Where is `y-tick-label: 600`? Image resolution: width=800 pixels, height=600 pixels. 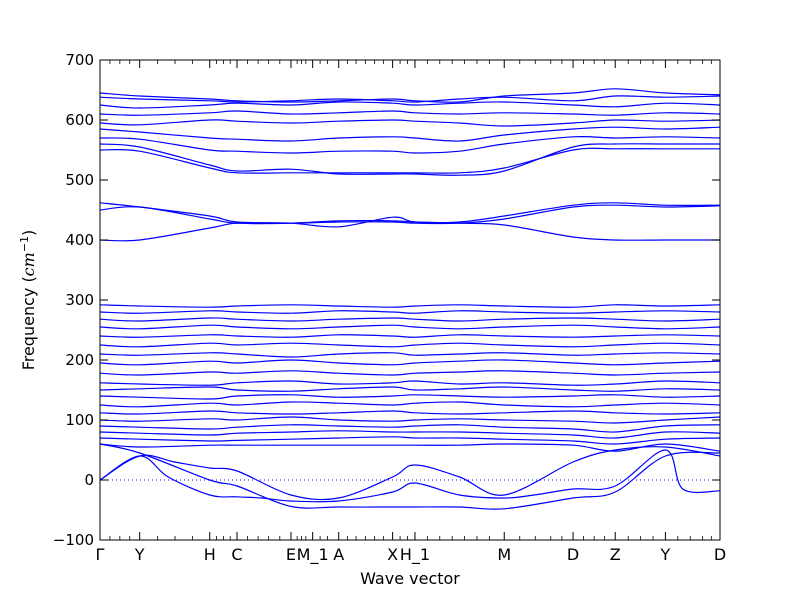 y-tick-label: 600 is located at coordinates (79, 120).